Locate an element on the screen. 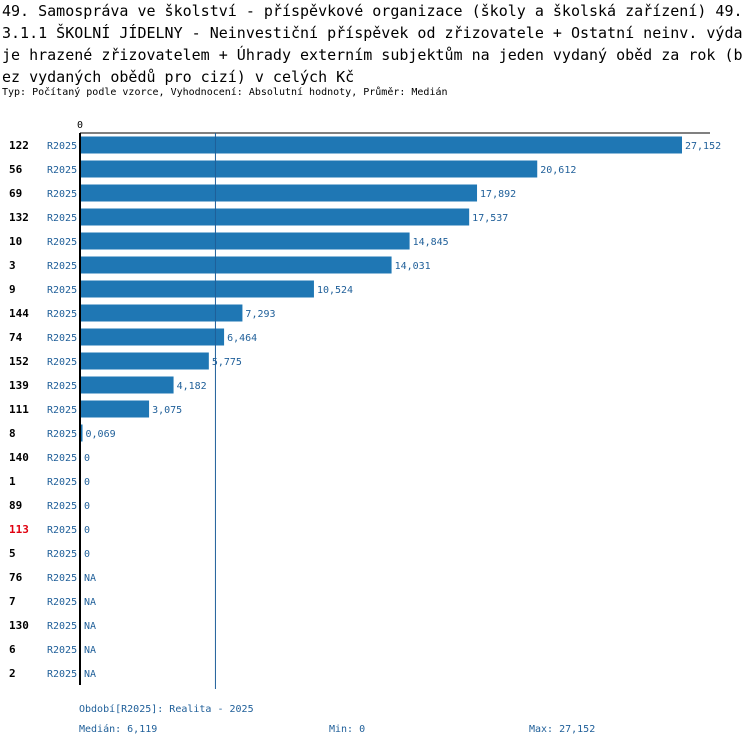  bar-value-label: 17,537 is located at coordinates (490, 218).